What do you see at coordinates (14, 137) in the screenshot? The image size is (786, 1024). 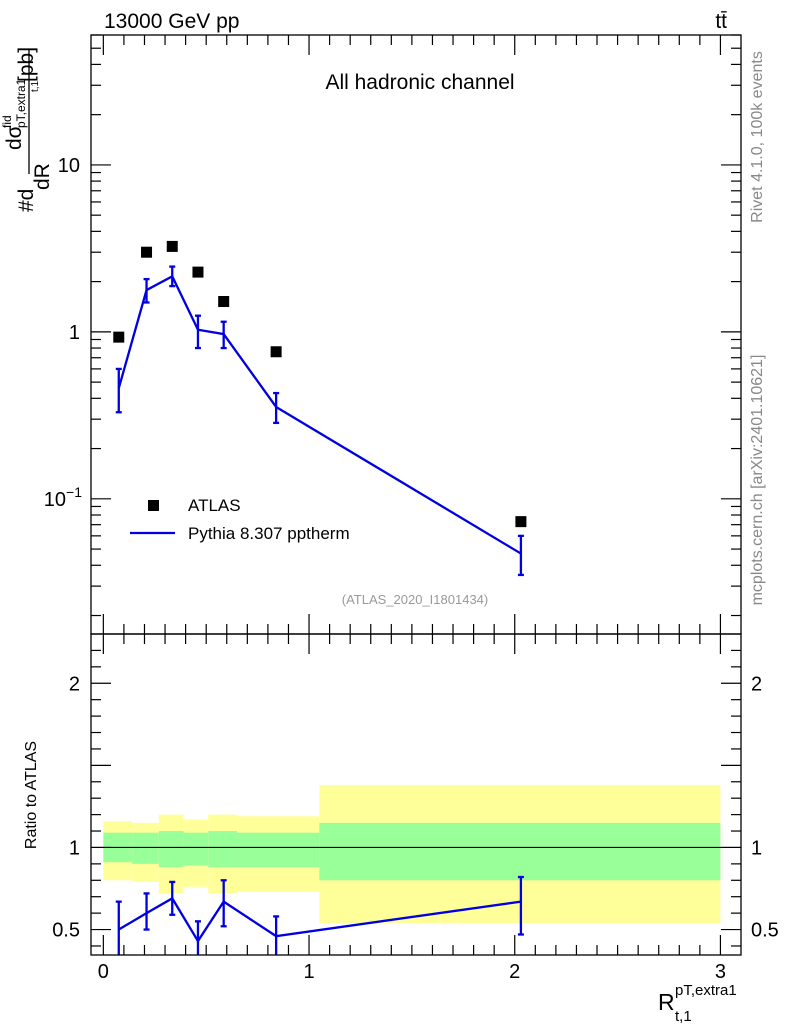 I see `y-label-num: dσ` at bounding box center [14, 137].